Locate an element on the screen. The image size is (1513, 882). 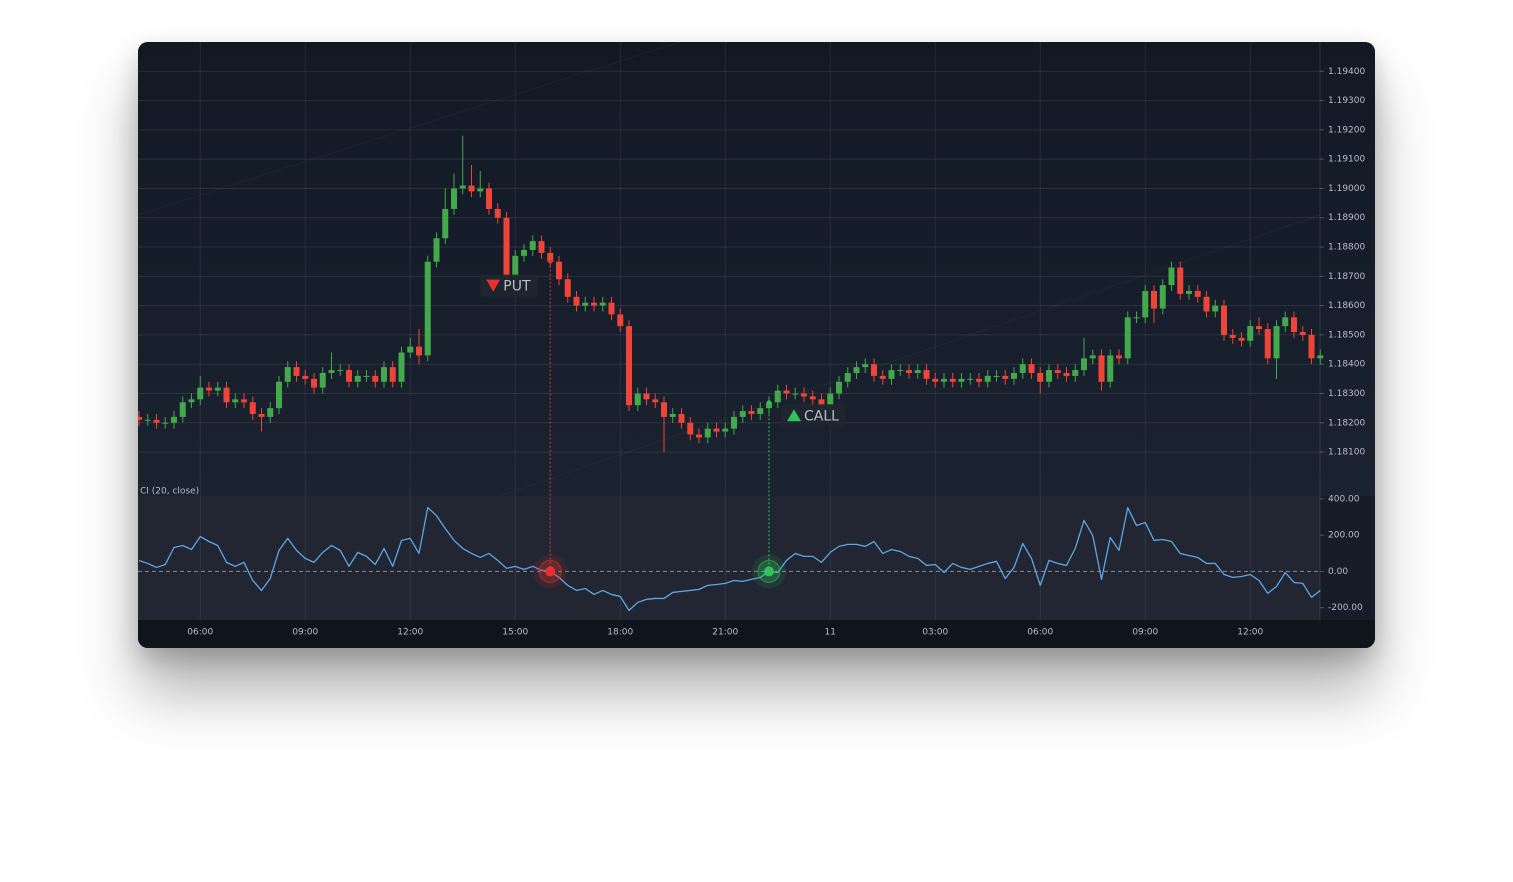
signal-label-text: PUT is located at coordinates (517, 287).